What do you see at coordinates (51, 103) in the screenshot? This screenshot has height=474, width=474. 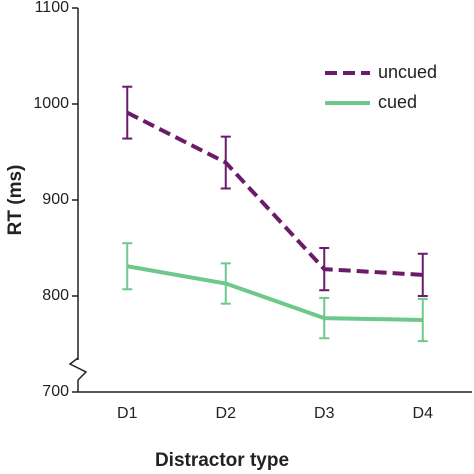 I see `y-tick-label: 1000` at bounding box center [51, 103].